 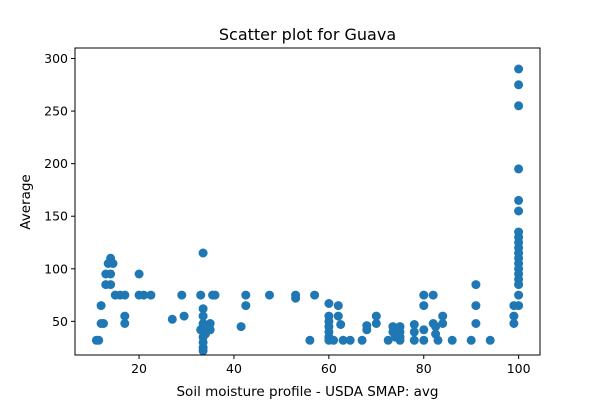 What do you see at coordinates (139, 368) in the screenshot?
I see `x-tick-label: 20` at bounding box center [139, 368].